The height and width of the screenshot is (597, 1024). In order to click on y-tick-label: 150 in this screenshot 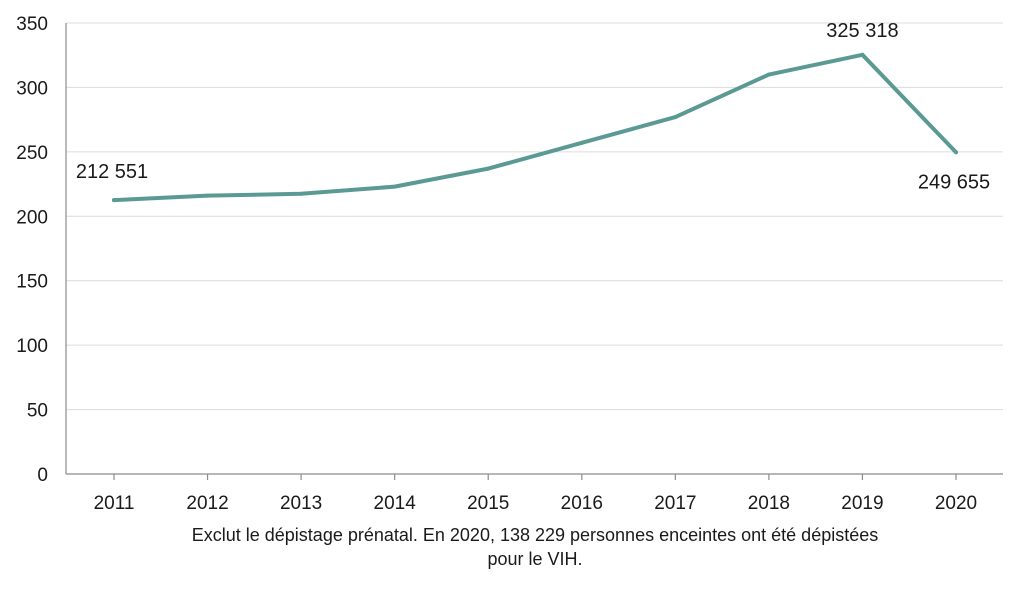, I will do `click(32, 282)`.